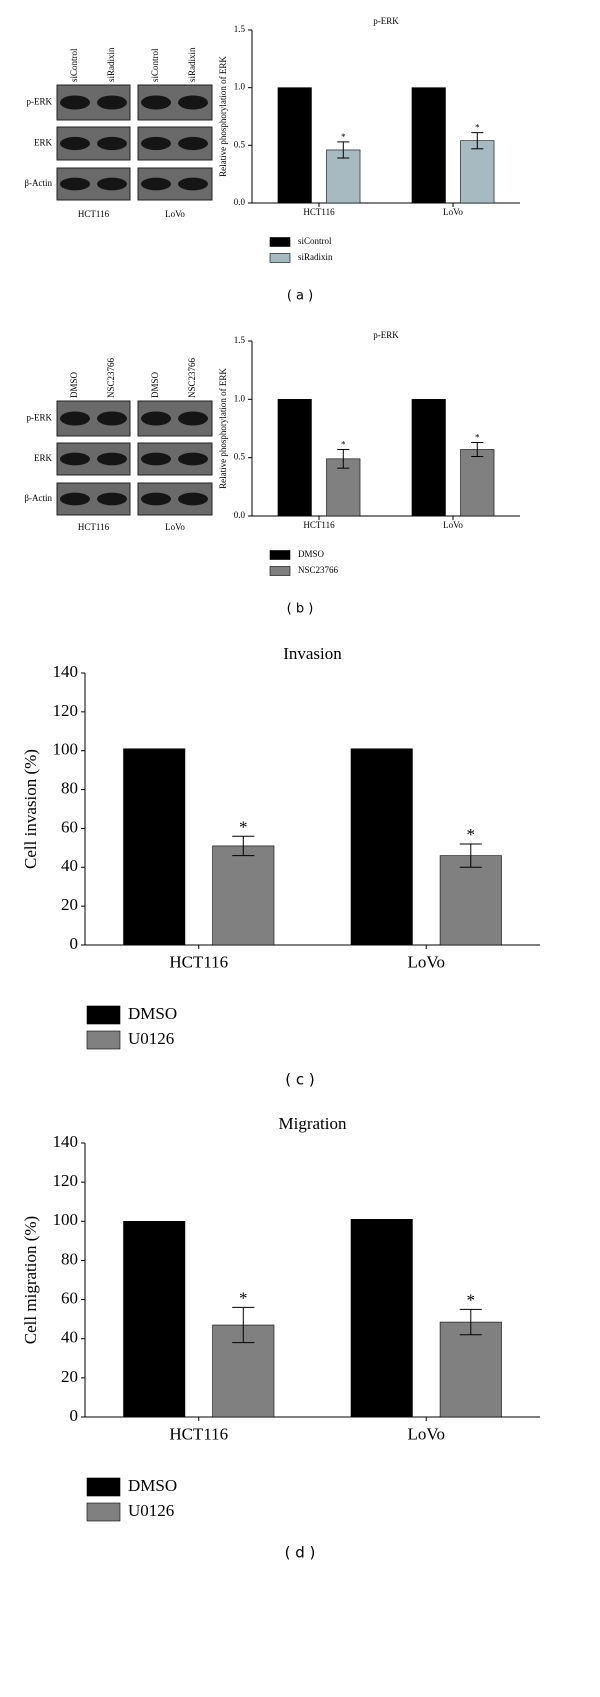 The image size is (600, 1697). I want to click on chart-title: Invasion, so click(312, 653).